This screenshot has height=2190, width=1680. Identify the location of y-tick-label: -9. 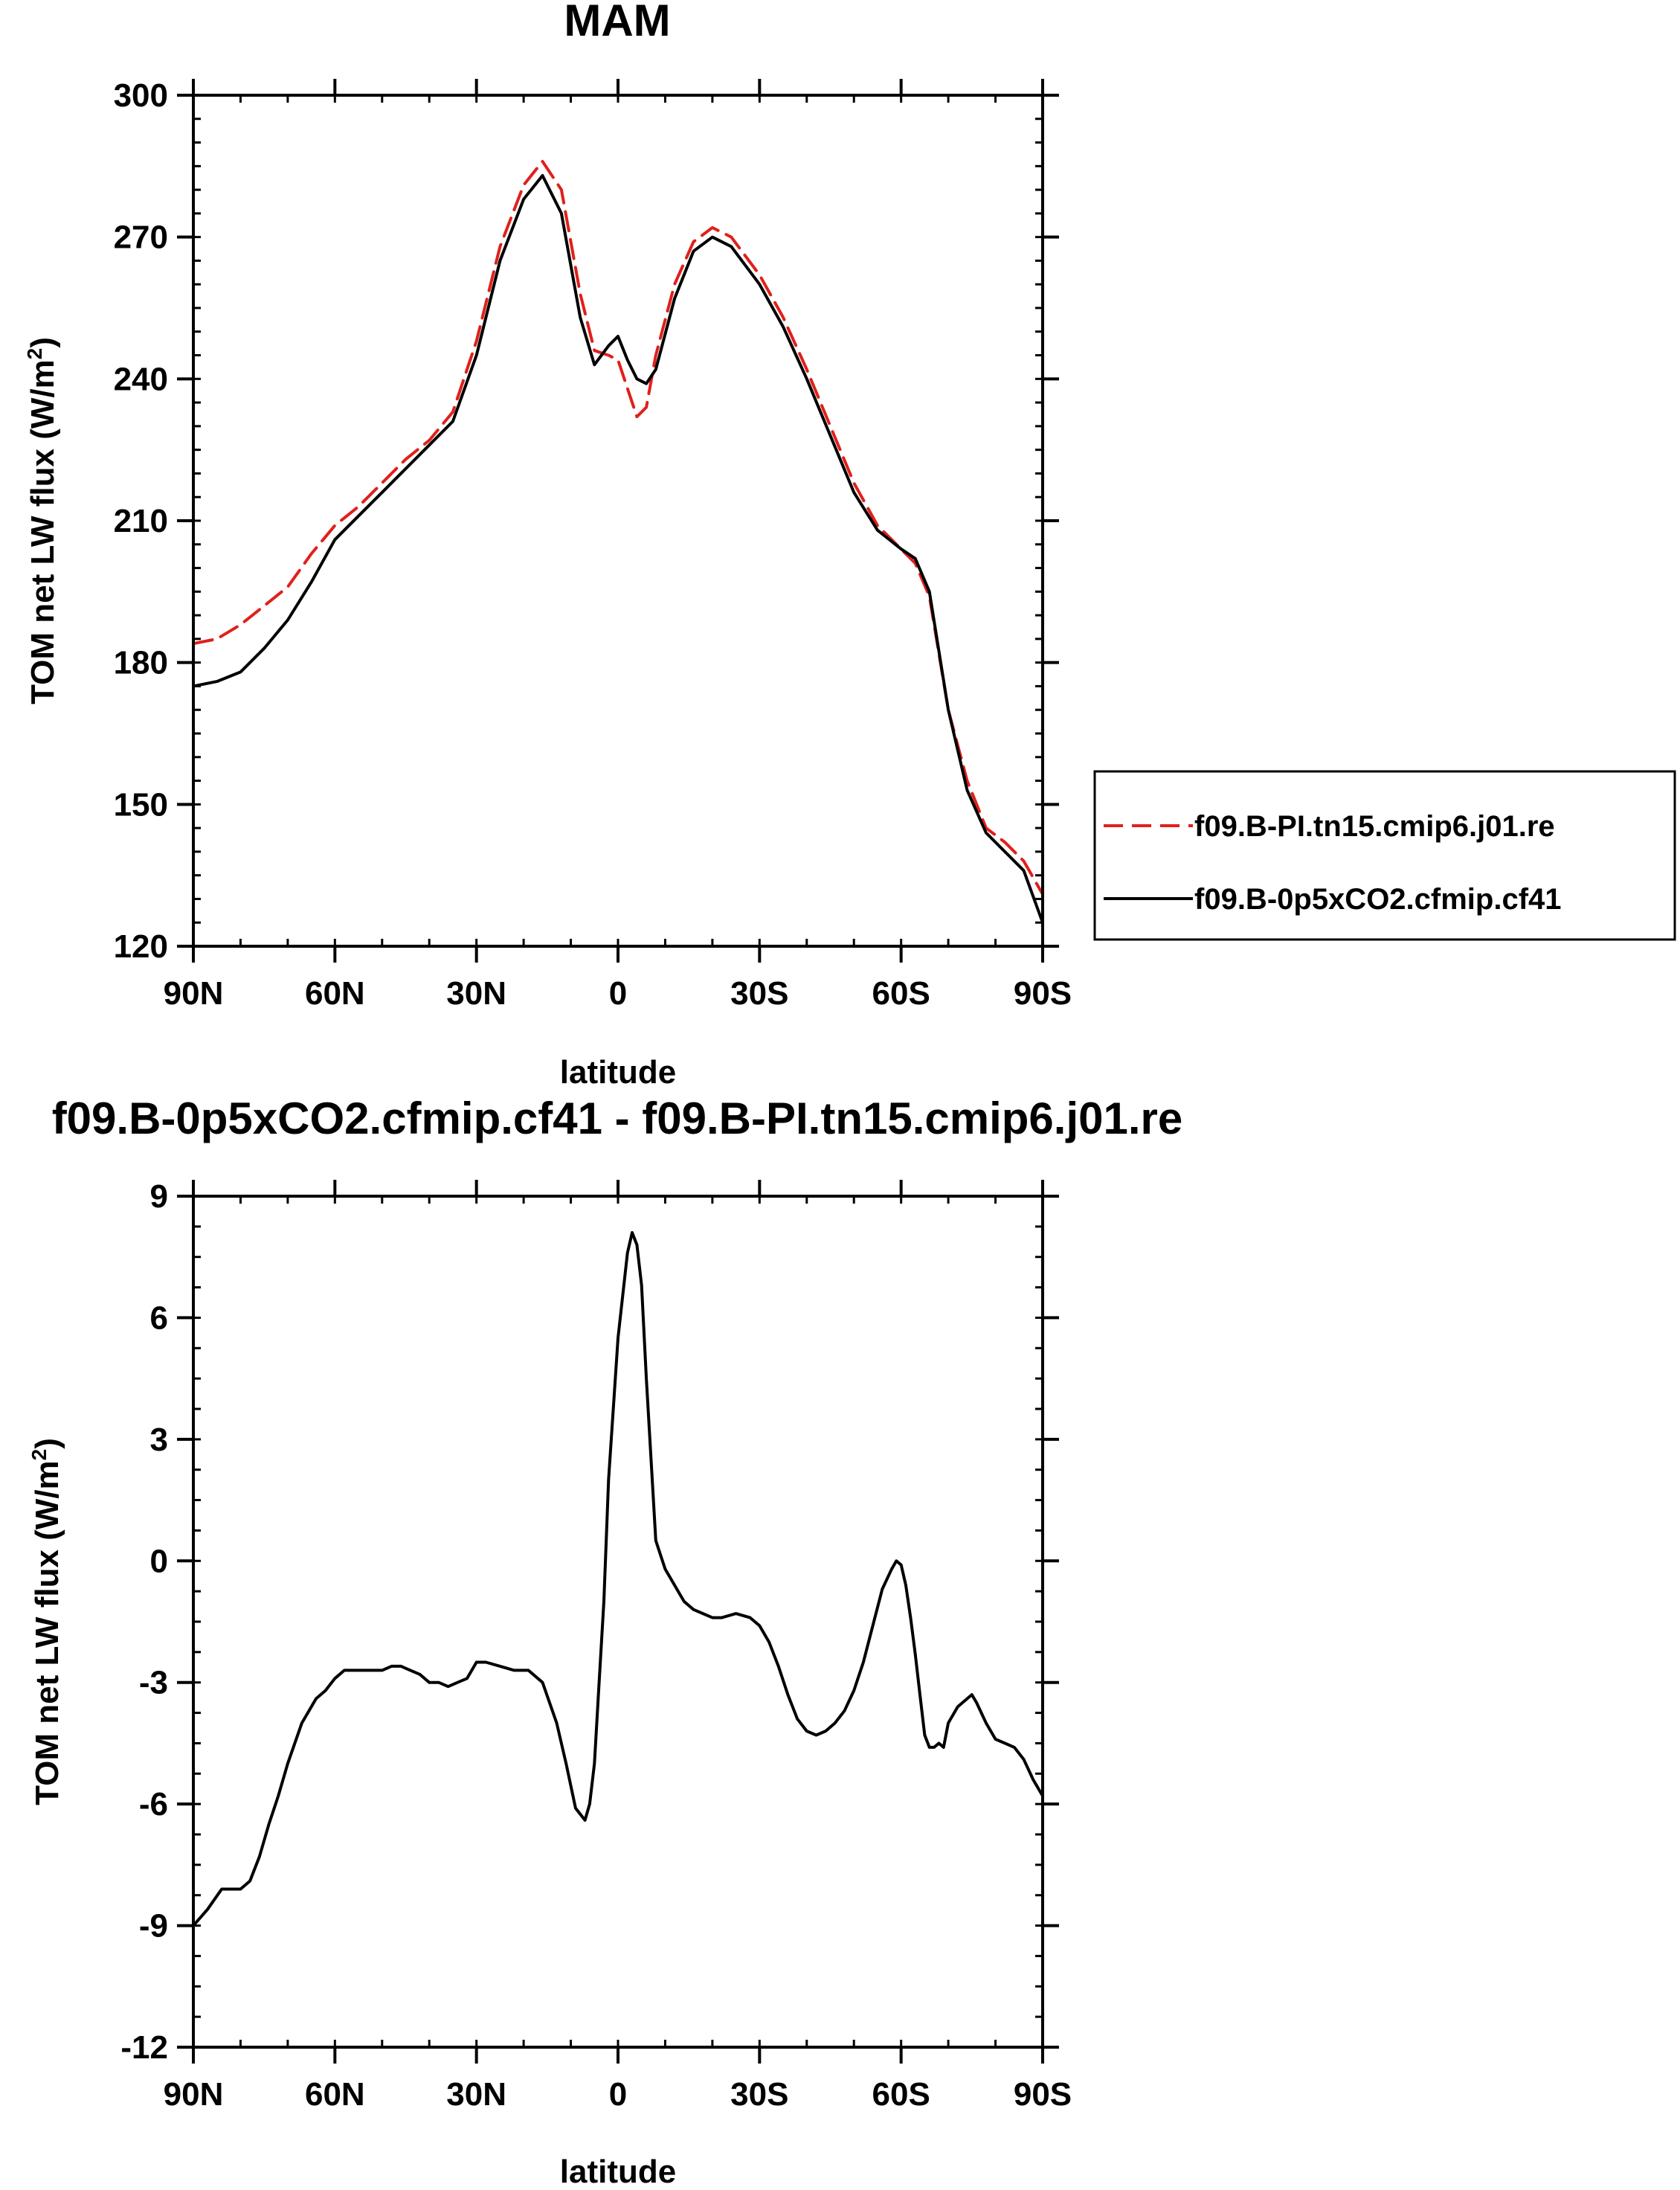
(154, 1926).